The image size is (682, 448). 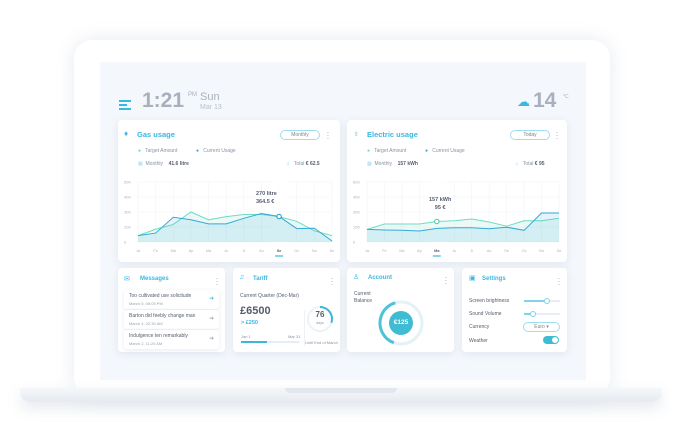 What do you see at coordinates (471, 251) in the screenshot?
I see `x-tick-label: Jl` at bounding box center [471, 251].